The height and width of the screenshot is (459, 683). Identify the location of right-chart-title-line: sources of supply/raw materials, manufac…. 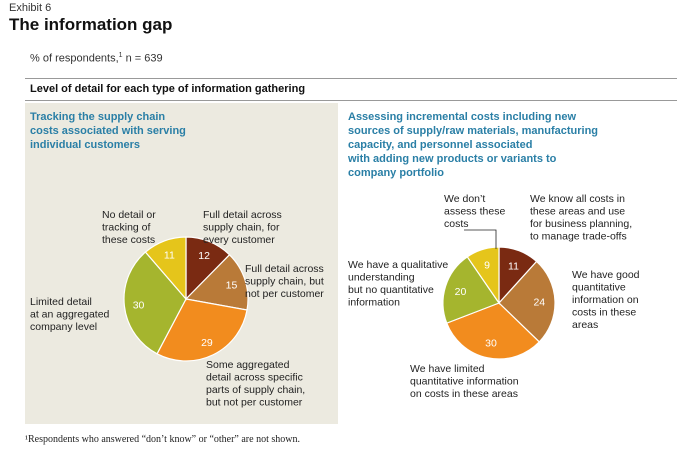
(473, 131).